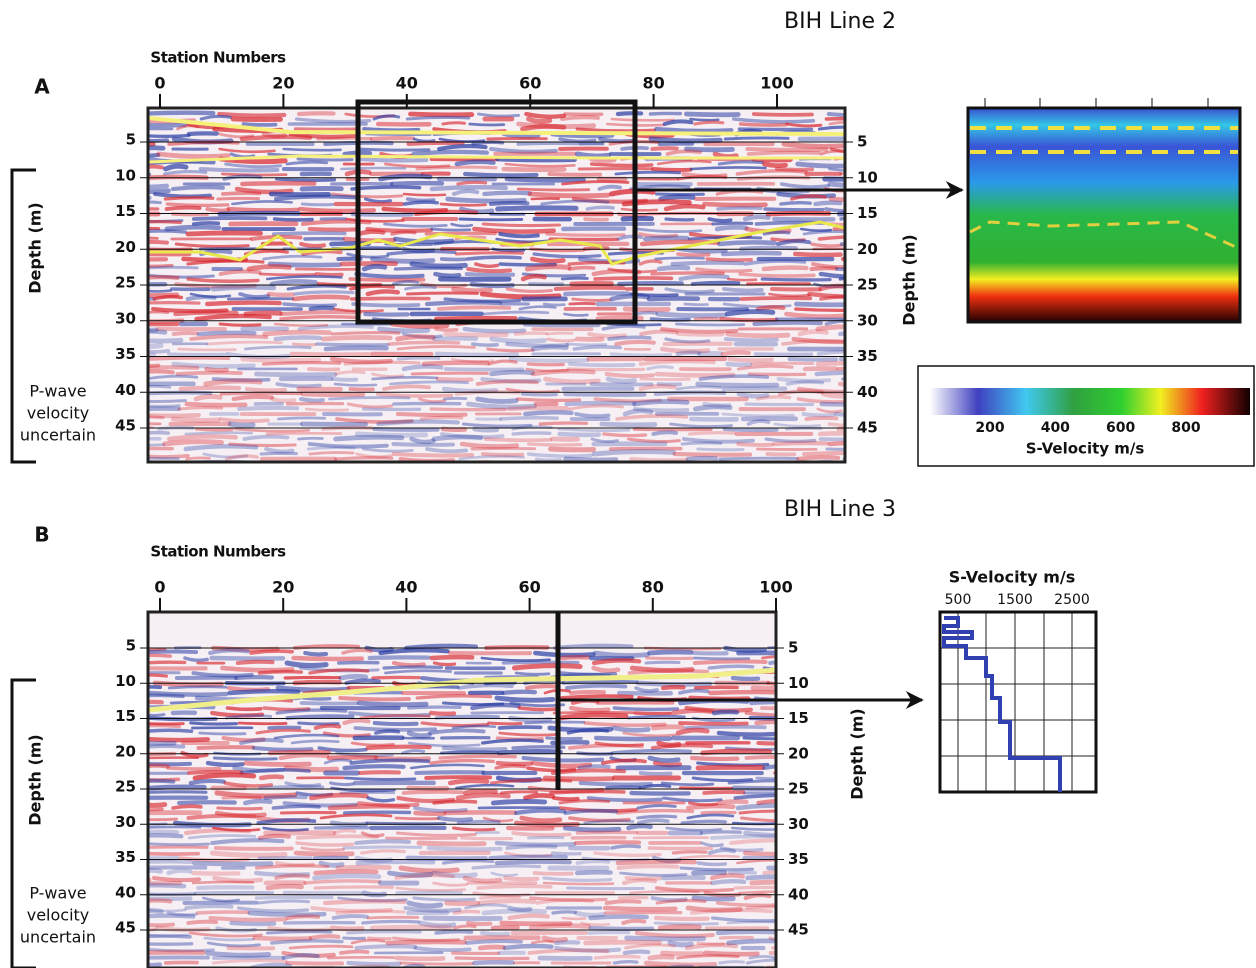  What do you see at coordinates (496, 243) in the screenshot?
I see `horizon` at bounding box center [496, 243].